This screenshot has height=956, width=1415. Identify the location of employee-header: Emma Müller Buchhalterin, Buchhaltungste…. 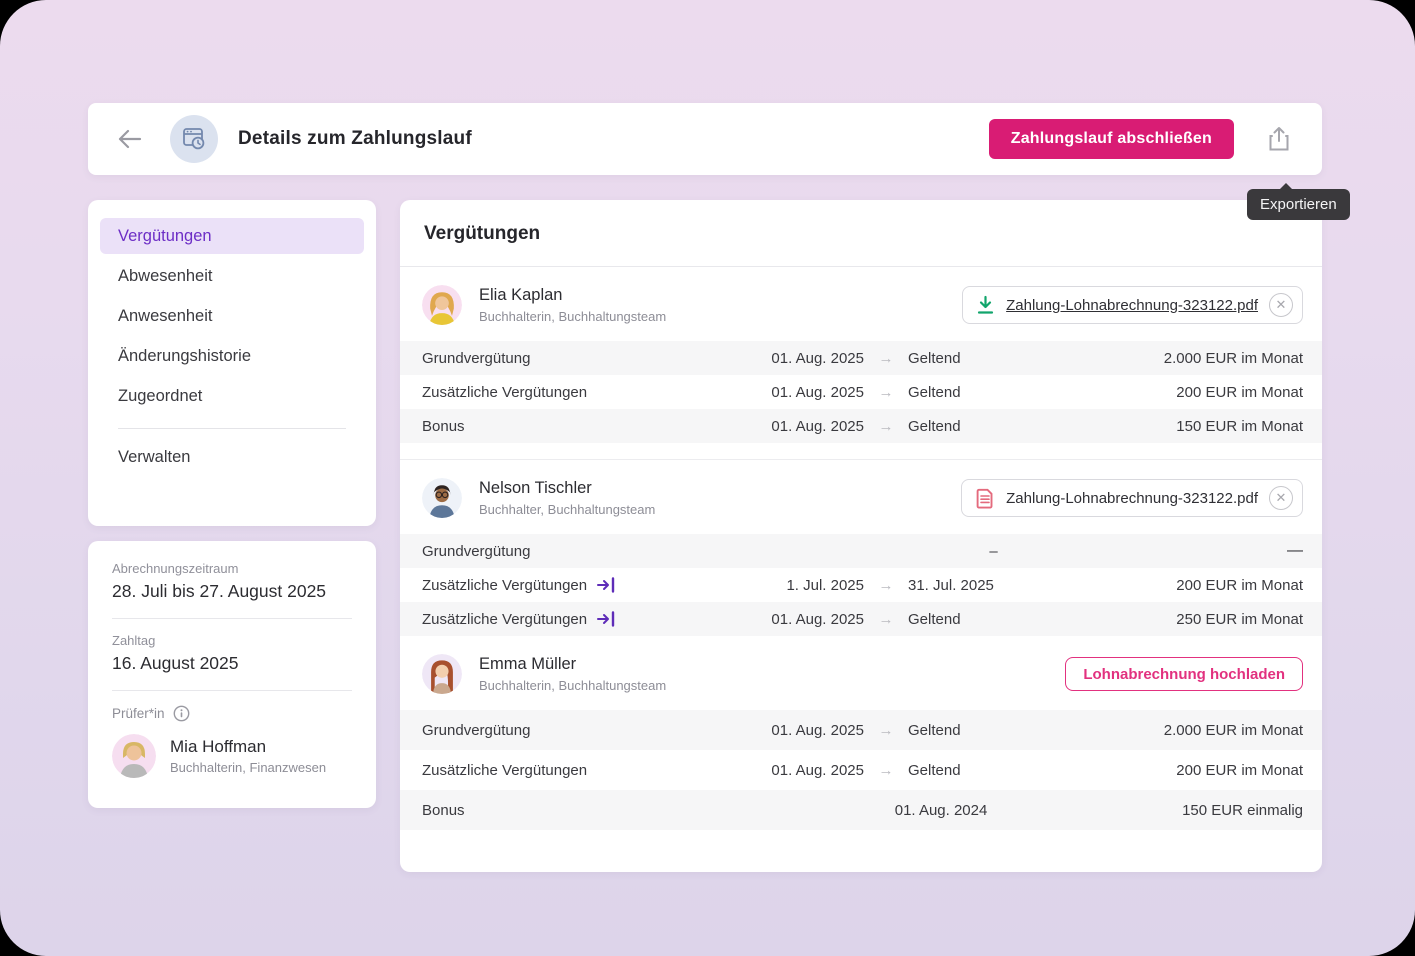
(861, 673).